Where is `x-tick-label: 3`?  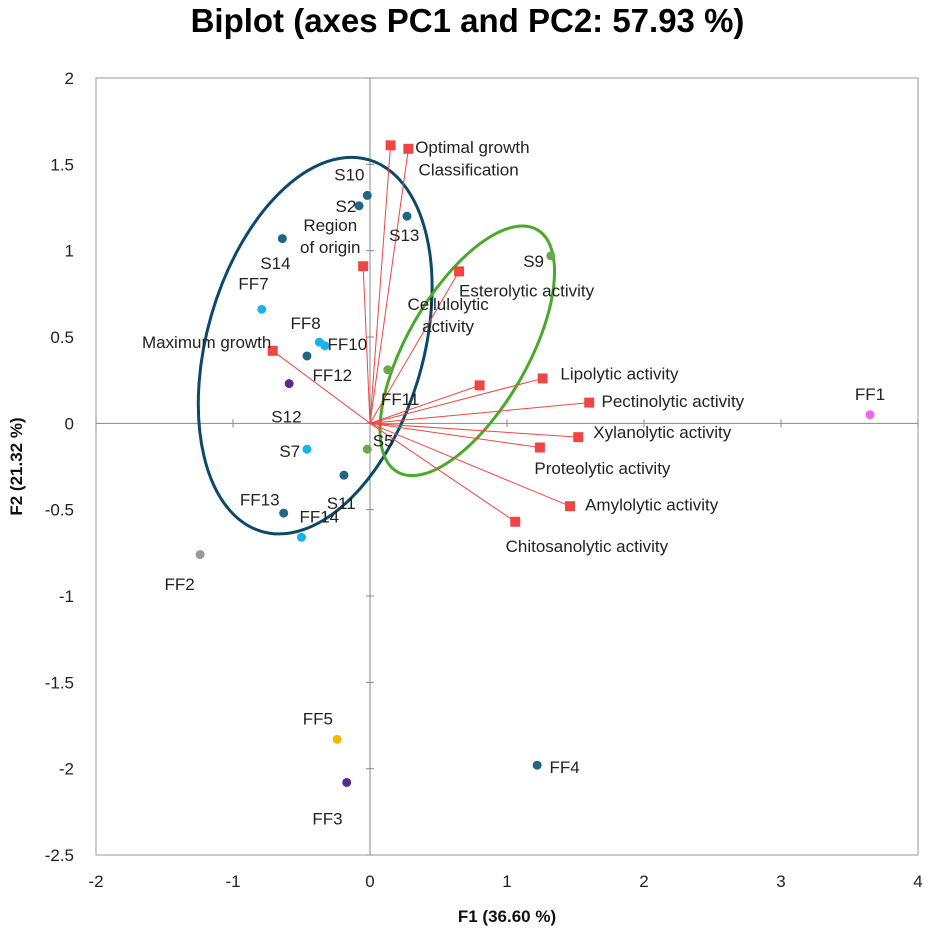
x-tick-label: 3 is located at coordinates (780, 881).